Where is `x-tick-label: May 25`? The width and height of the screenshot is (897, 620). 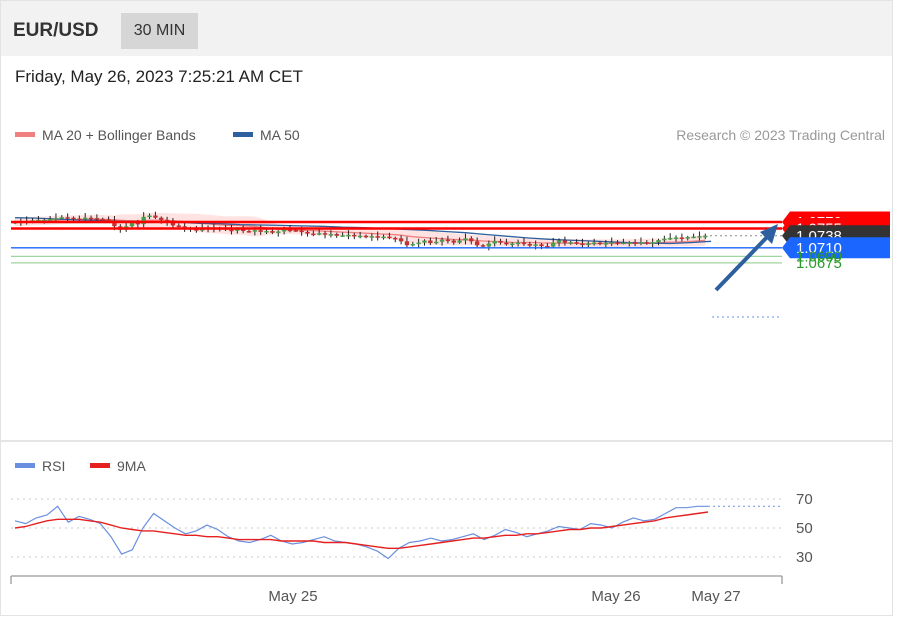
x-tick-label: May 25 is located at coordinates (292, 596).